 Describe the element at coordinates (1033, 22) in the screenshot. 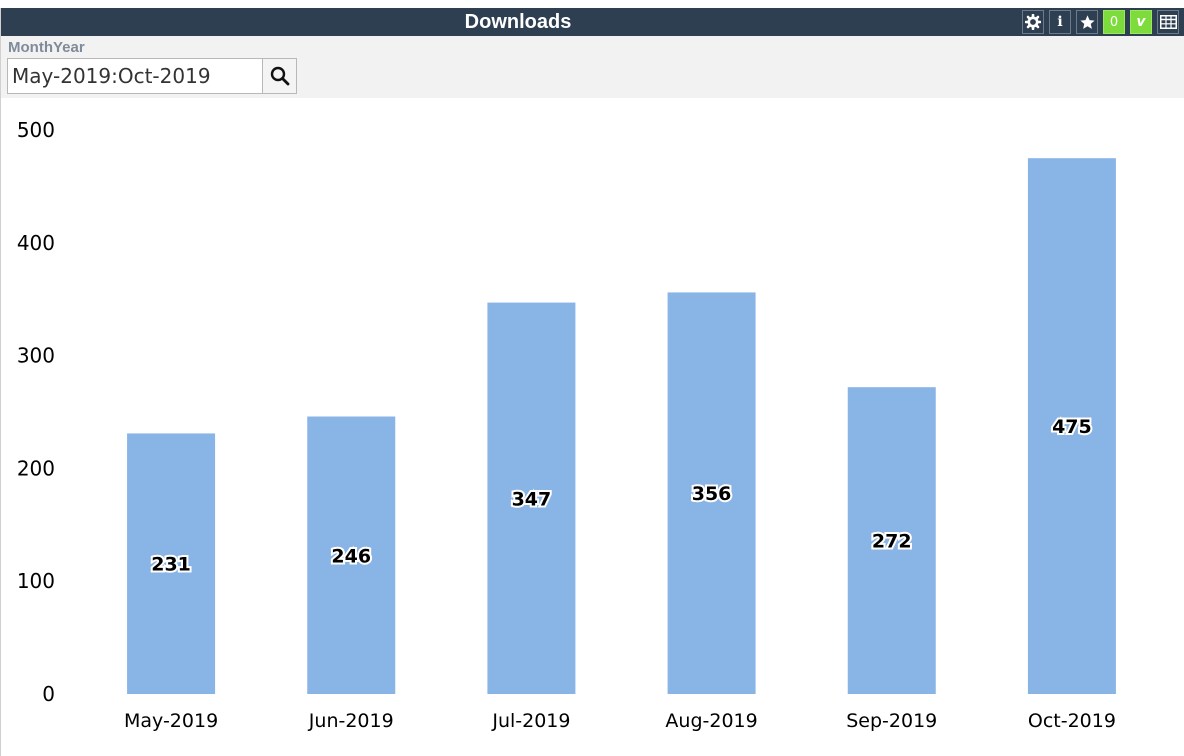

I see `gear-icon` at that location.